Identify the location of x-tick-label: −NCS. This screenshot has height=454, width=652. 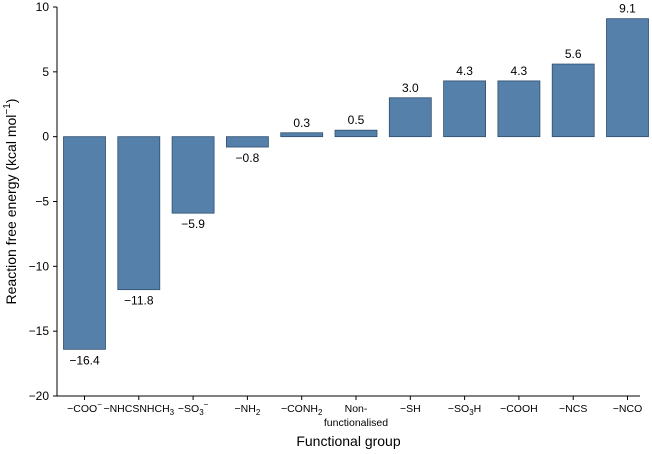
(573, 409).